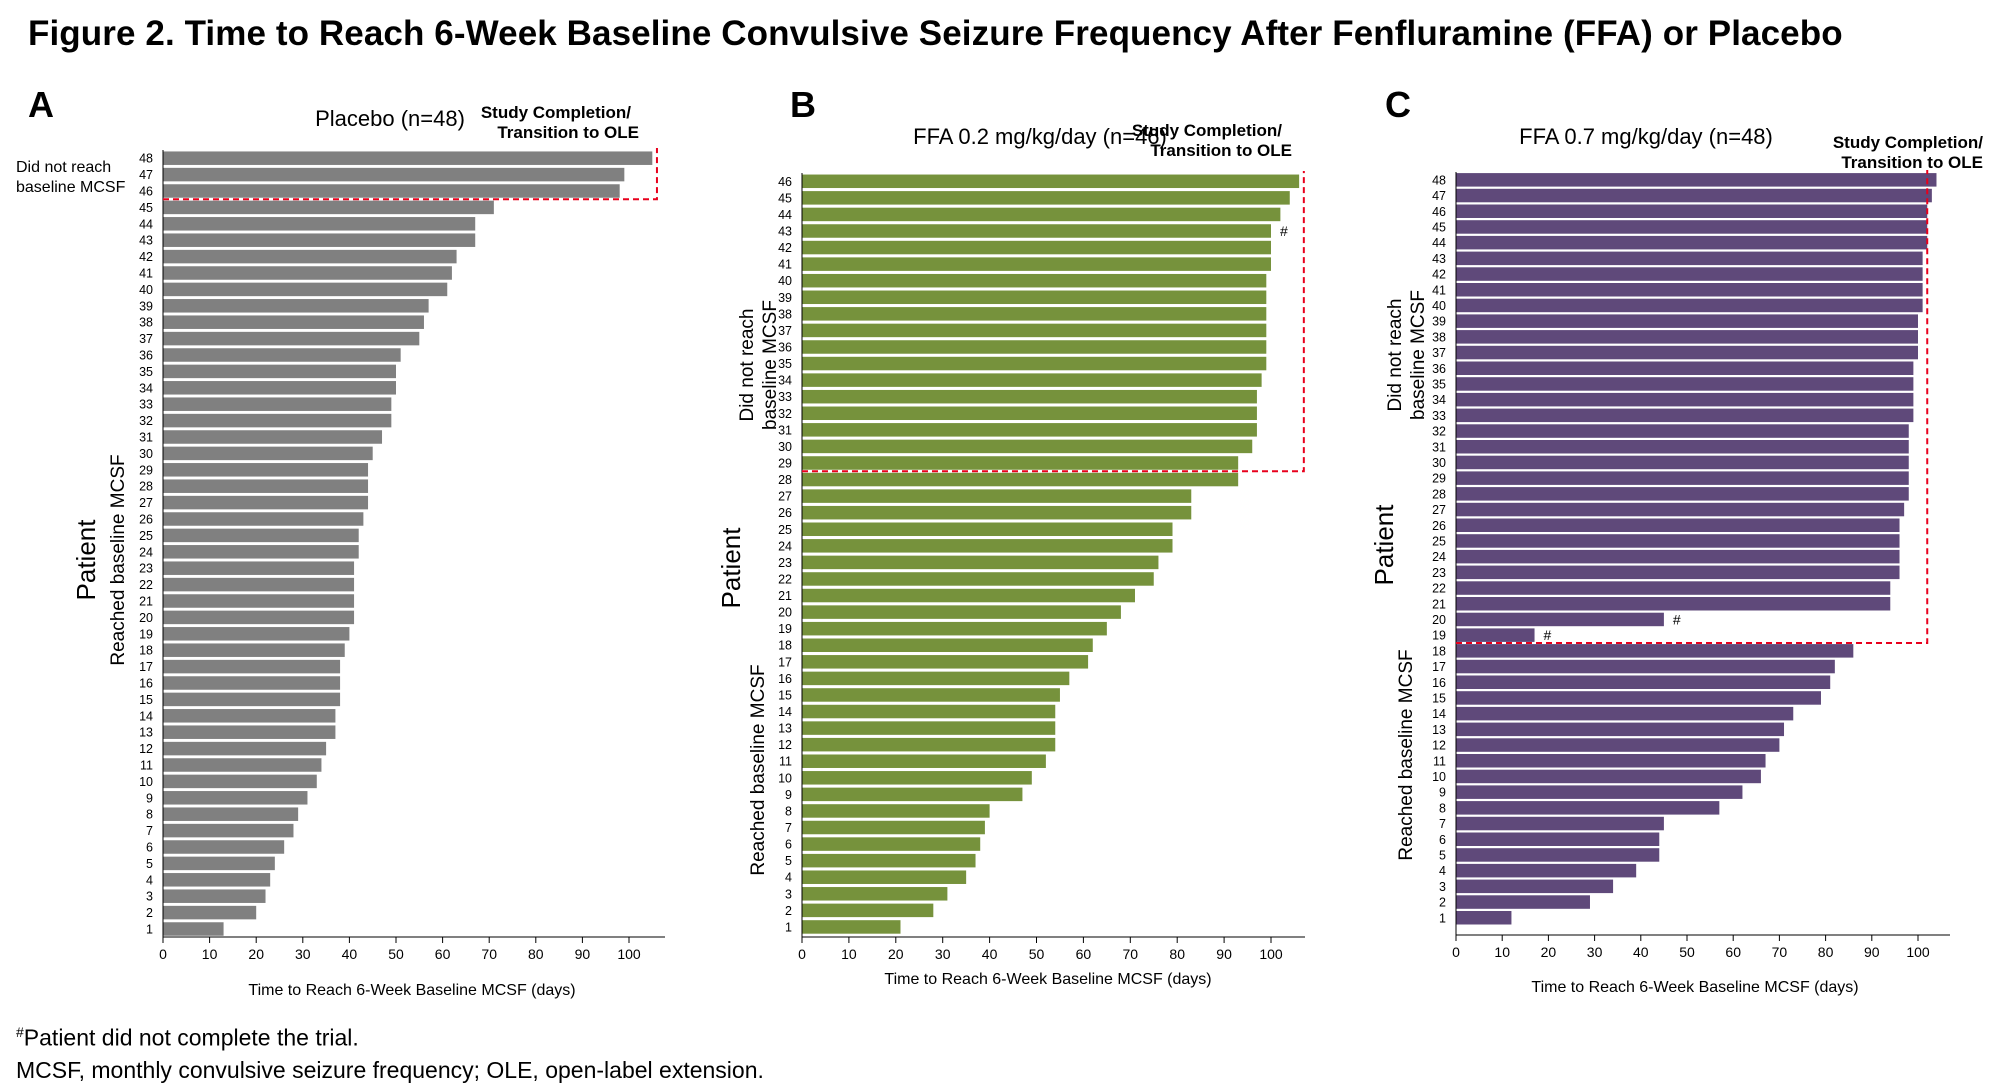 The width and height of the screenshot is (1991, 1088). What do you see at coordinates (146, 536) in the screenshot?
I see `category-tick-label: 25` at bounding box center [146, 536].